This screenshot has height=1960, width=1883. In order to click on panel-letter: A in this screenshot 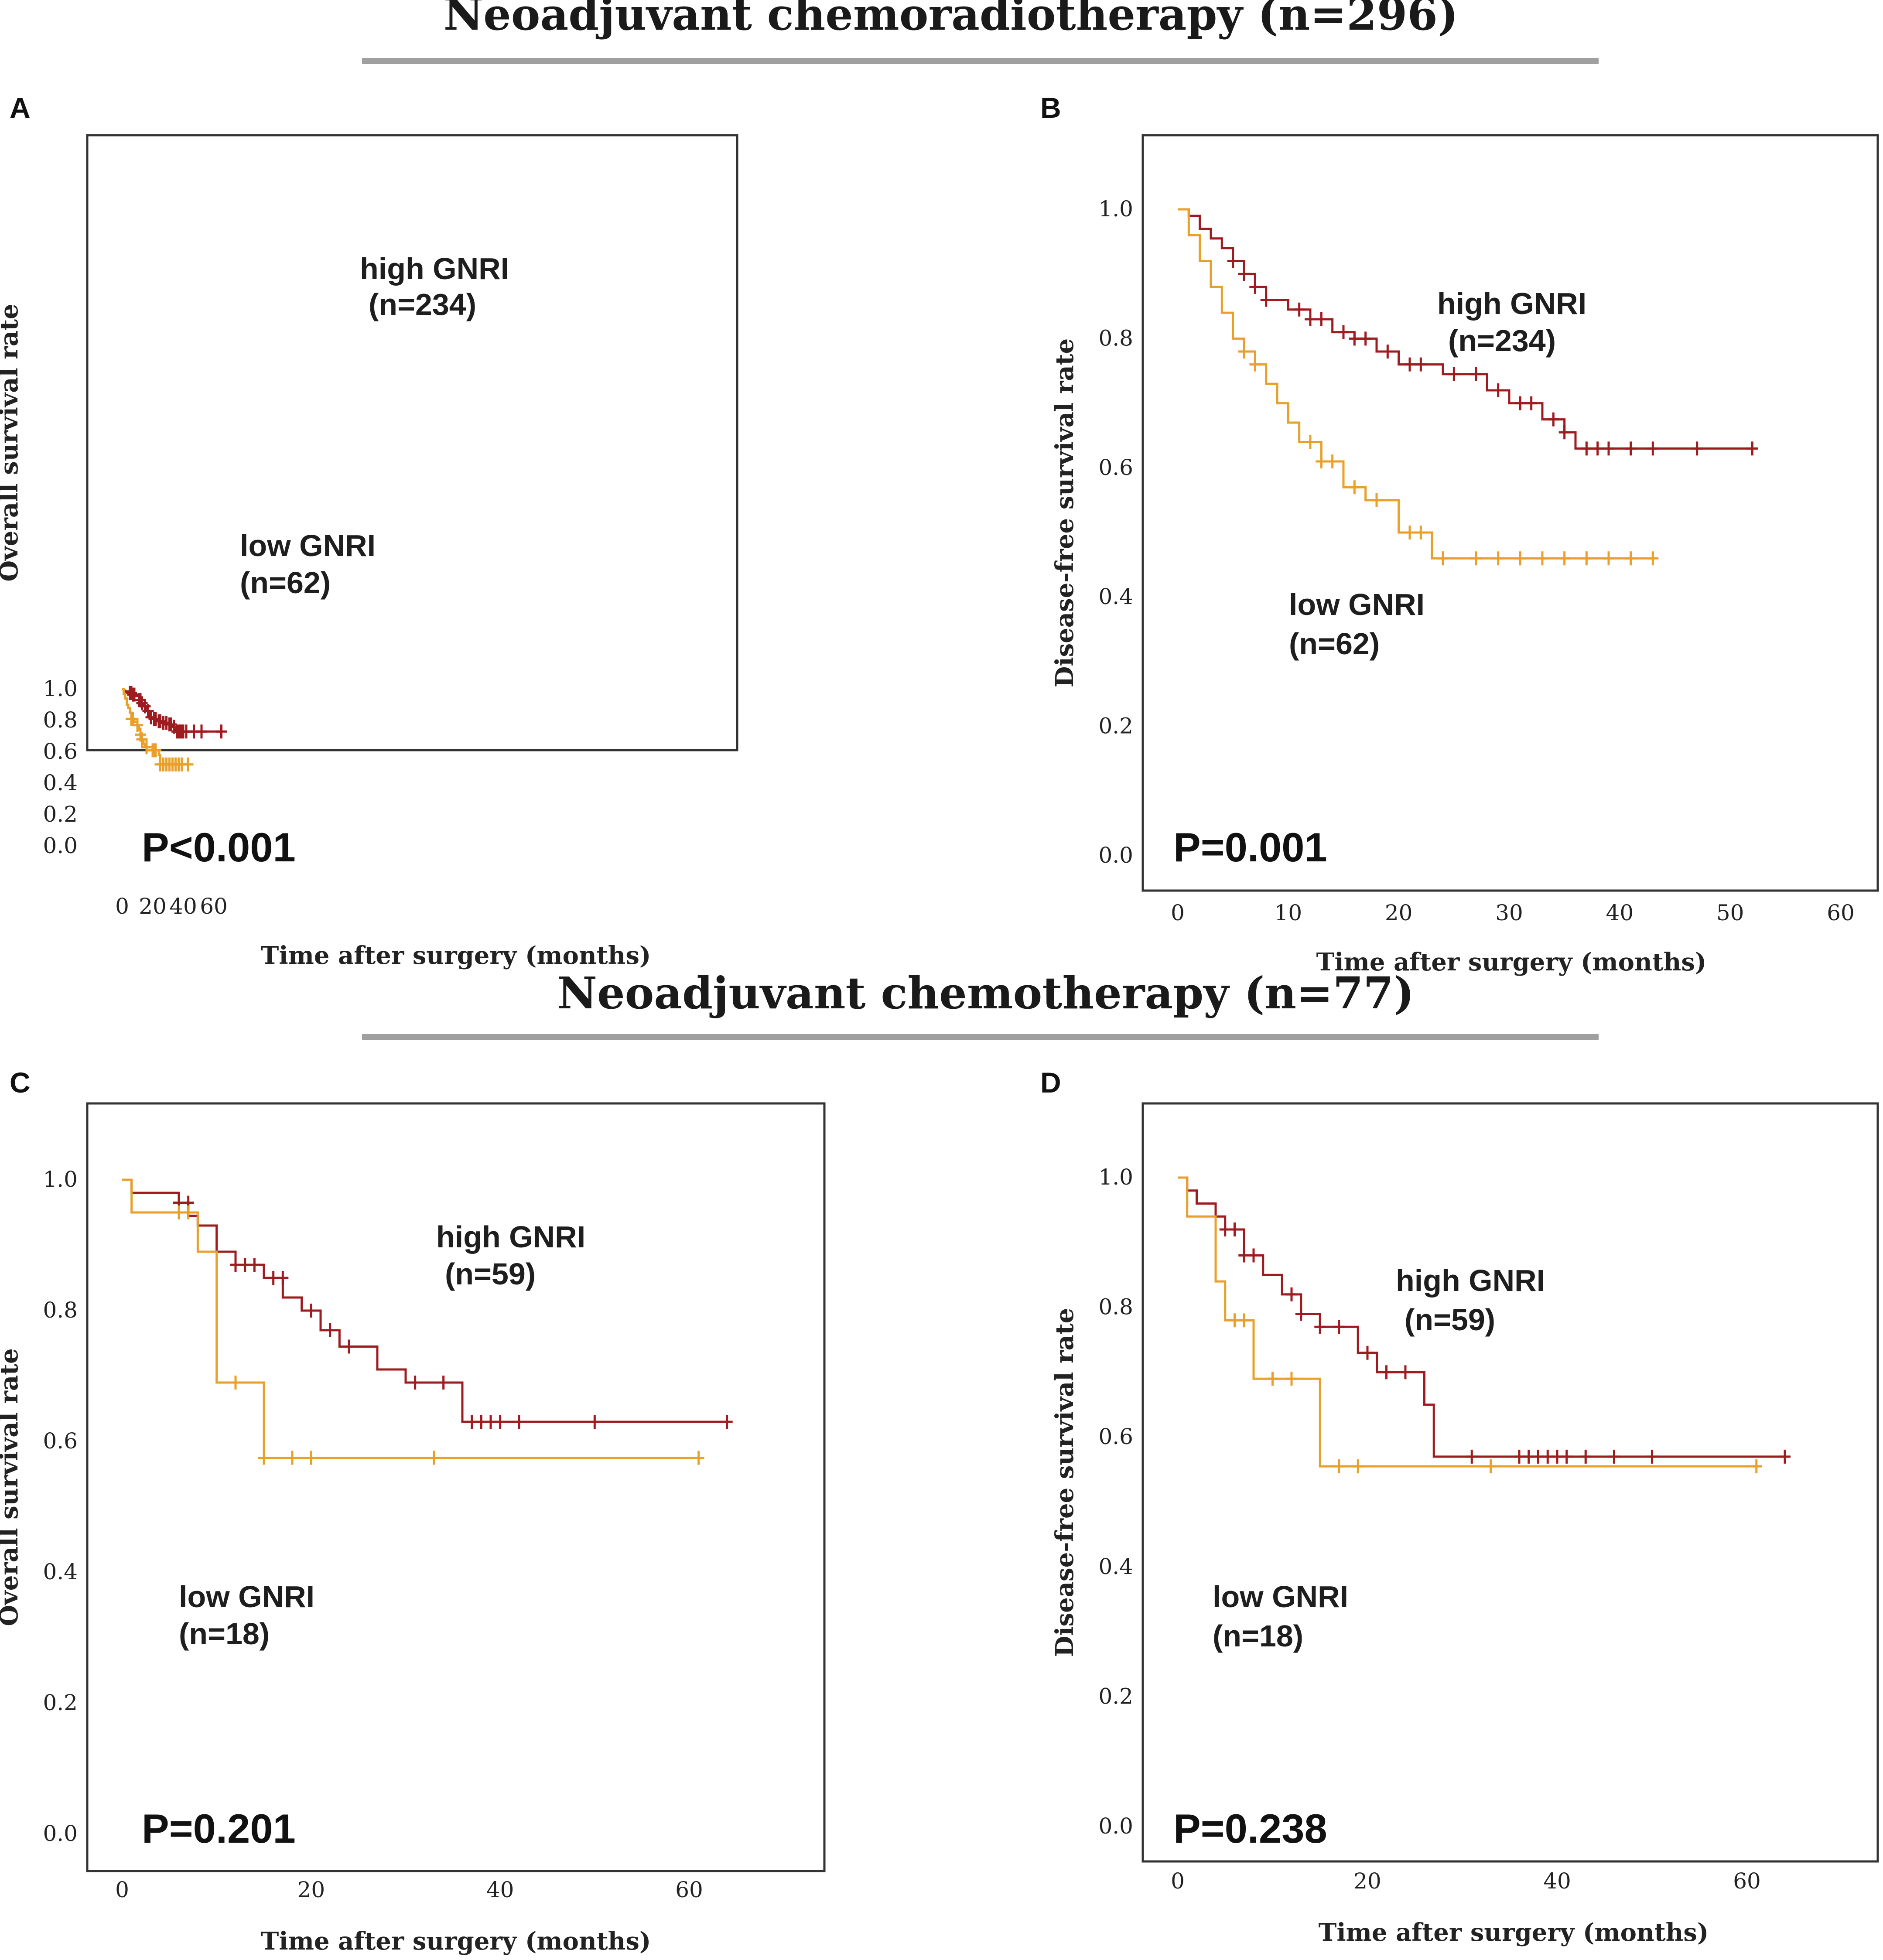, I will do `click(21, 108)`.